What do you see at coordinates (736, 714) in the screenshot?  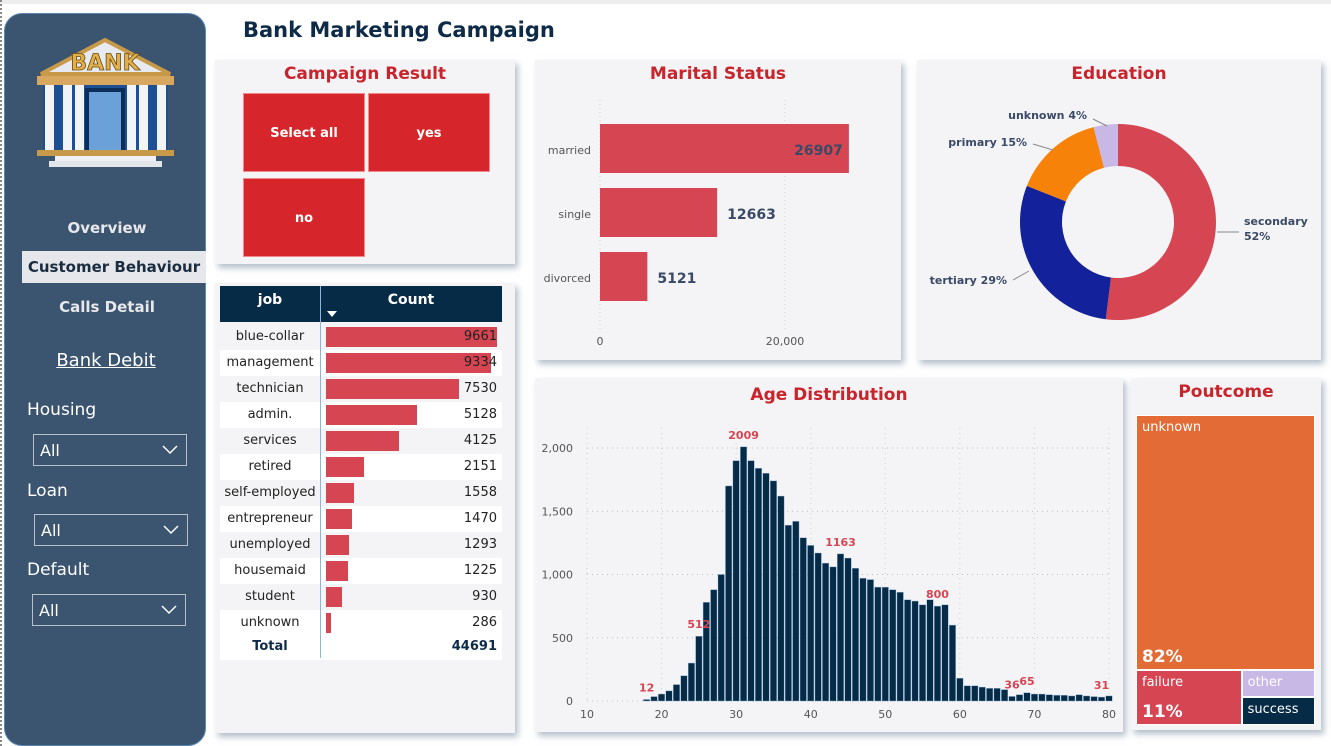 I see `x-tick-label: 30` at bounding box center [736, 714].